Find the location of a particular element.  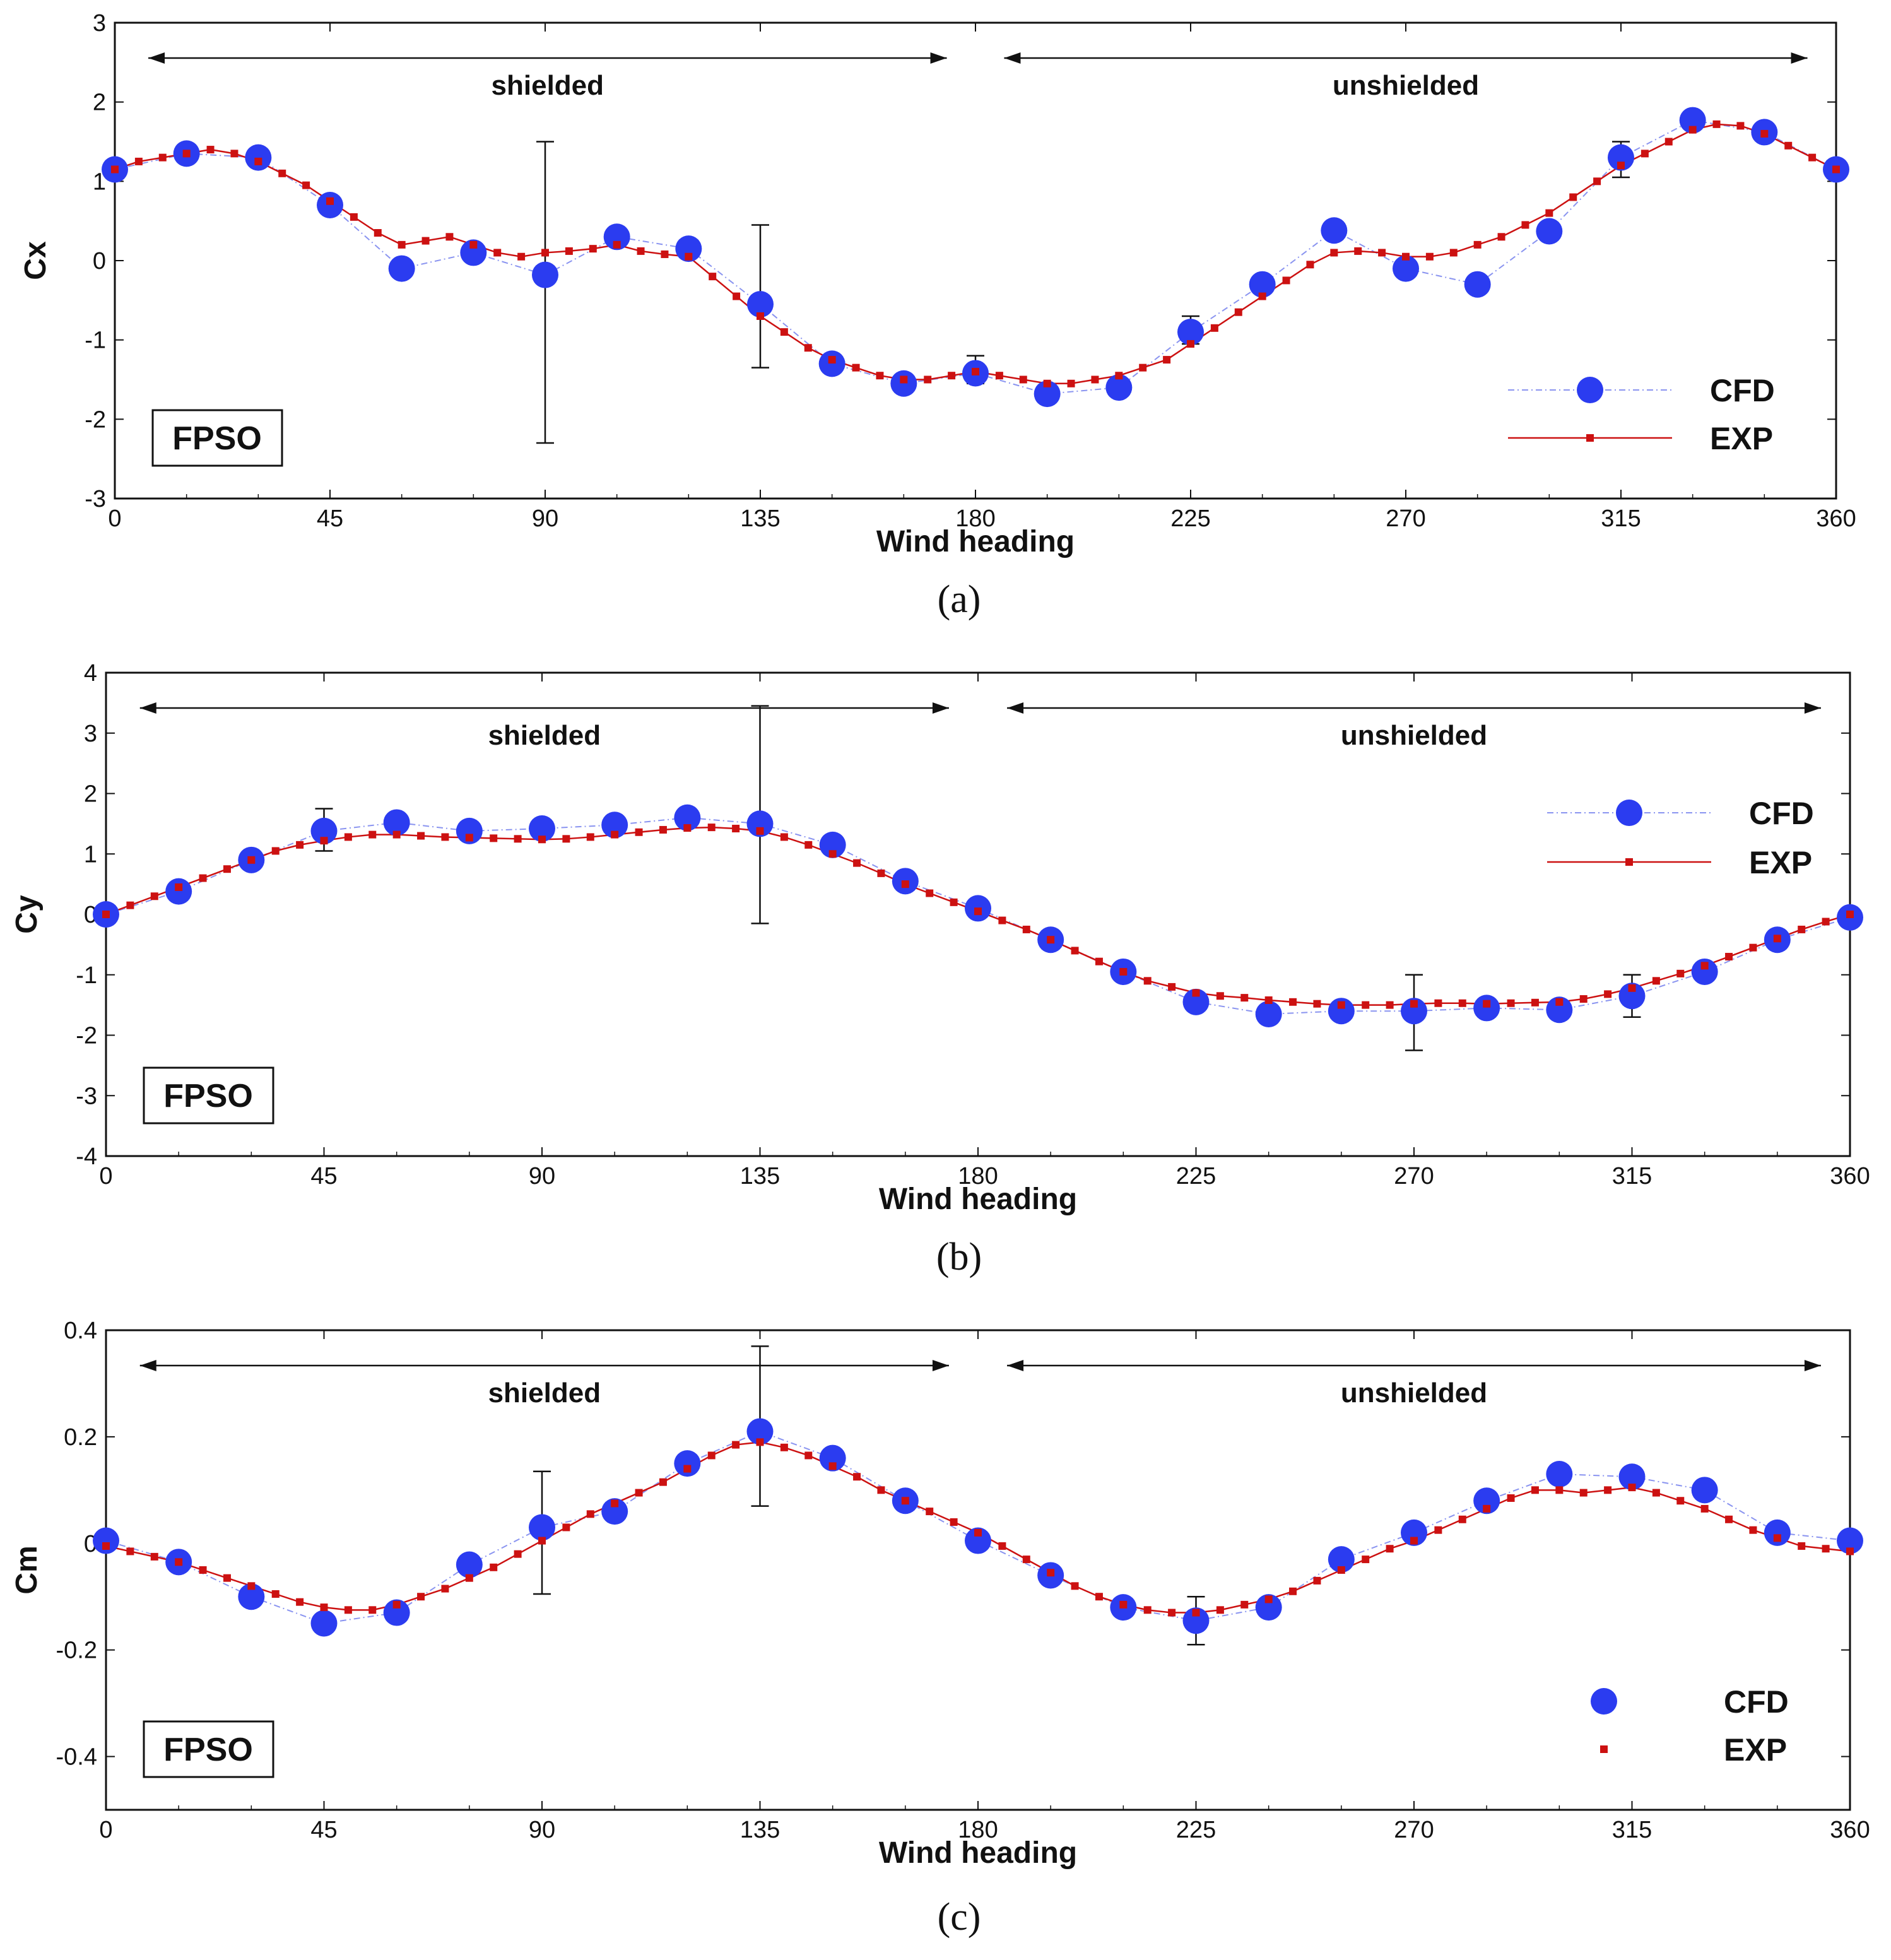

legend-exp-label: EXP is located at coordinates (1741, 438).